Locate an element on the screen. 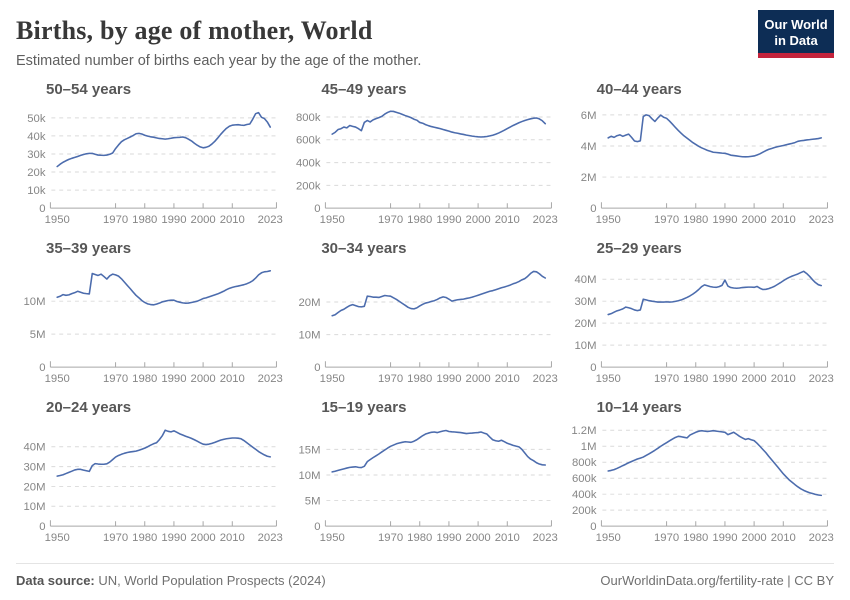  chart-title: 35–39 years is located at coordinates (89, 248).